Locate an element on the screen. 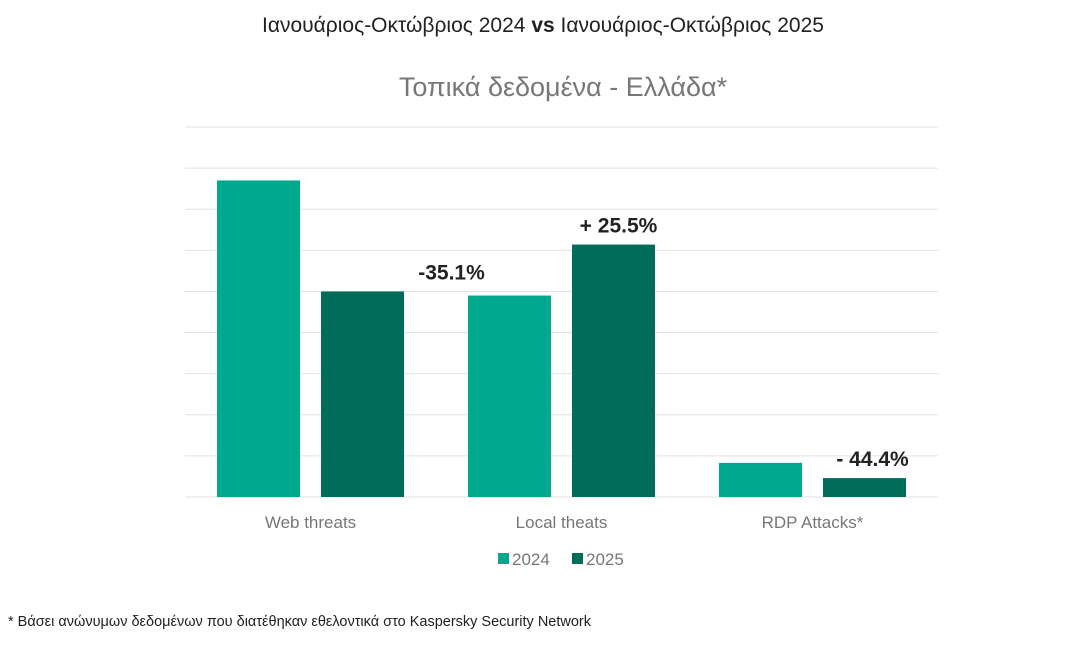 Image resolution: width=1086 pixels, height=646 pixels. legend-label: 2025 is located at coordinates (605, 559).